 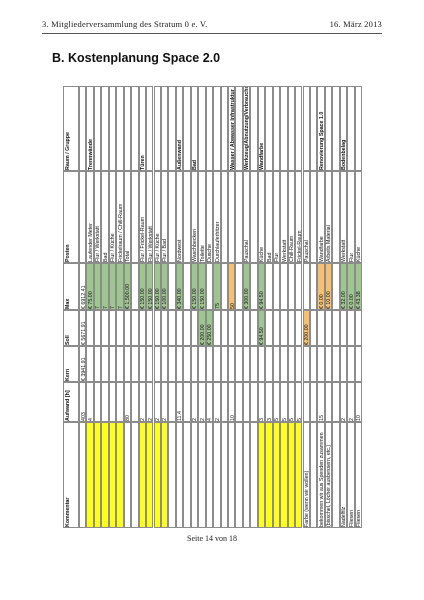 I want to click on table-cell-max: € 43.38, so click(x=358, y=286).